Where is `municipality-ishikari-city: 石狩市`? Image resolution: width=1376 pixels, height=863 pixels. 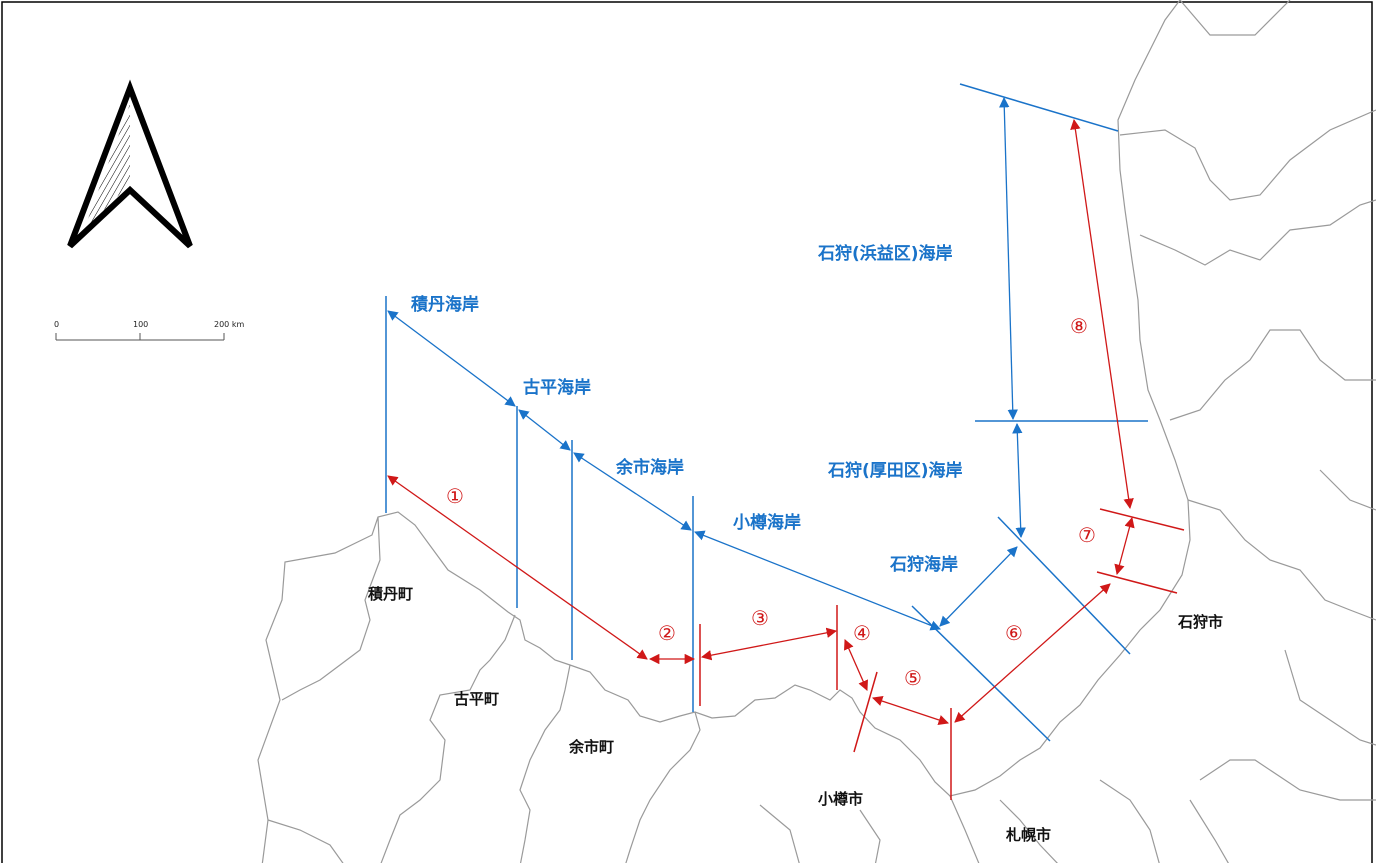 municipality-ishikari-city: 石狩市 is located at coordinates (1200, 622).